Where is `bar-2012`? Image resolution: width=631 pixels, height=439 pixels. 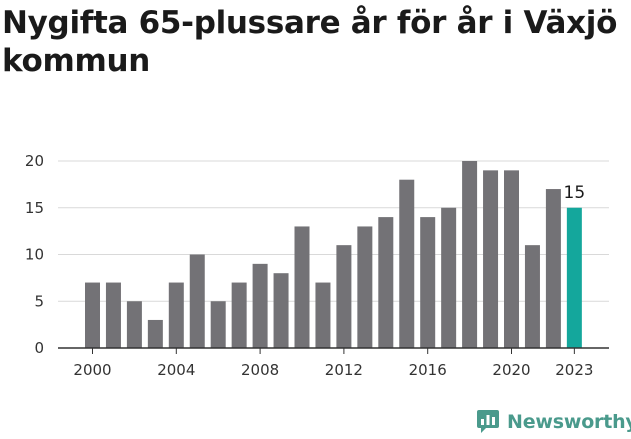 bar-2012 is located at coordinates (344, 296).